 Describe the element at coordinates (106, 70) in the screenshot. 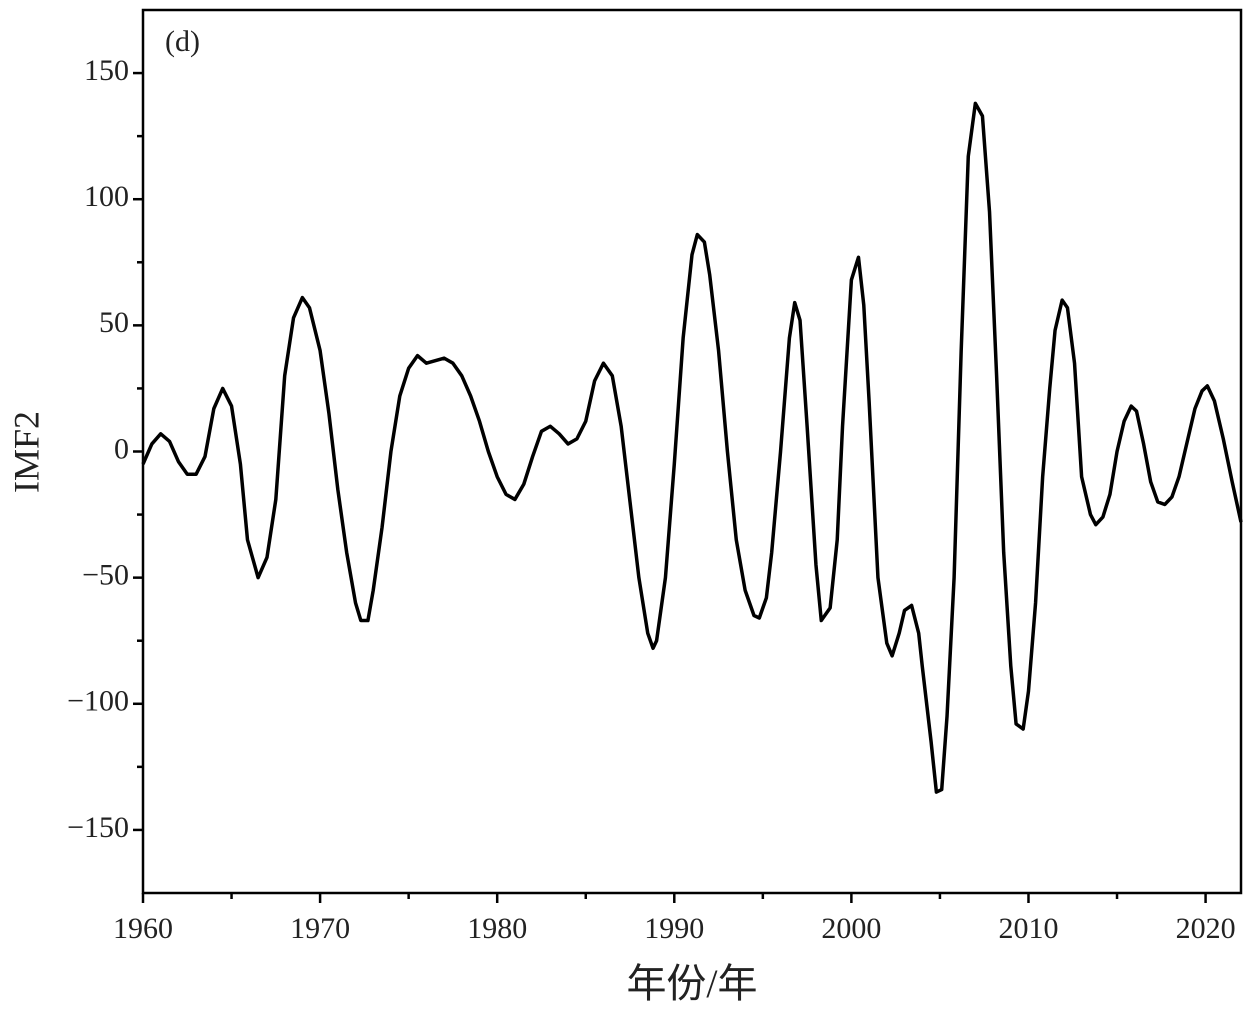

I see `y-tick-label: 150` at that location.